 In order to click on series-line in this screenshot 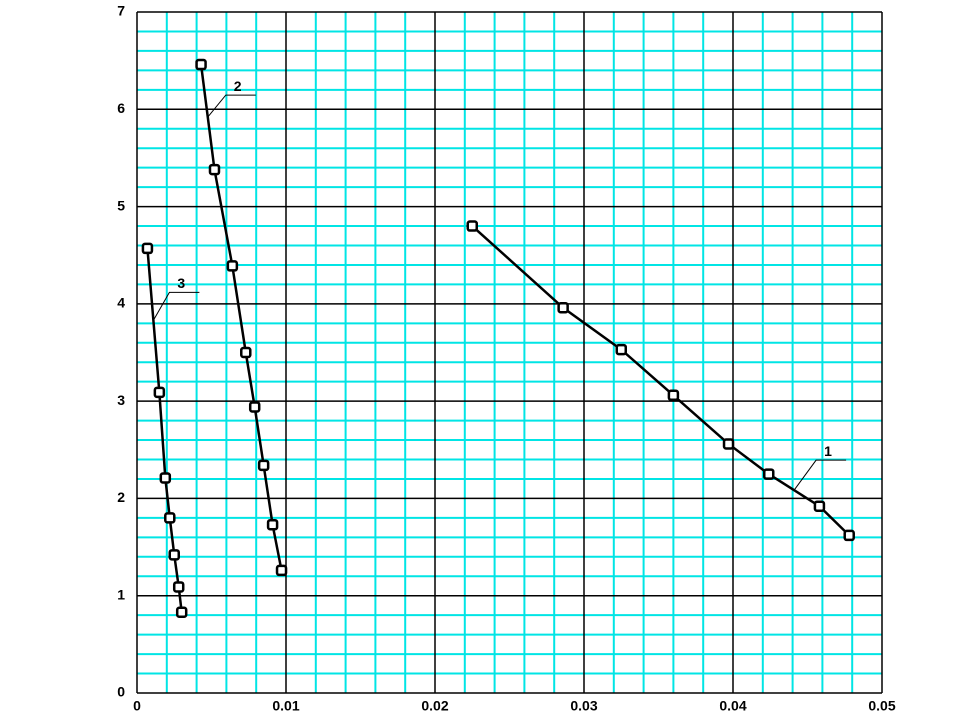, I will do `click(241, 317)`.